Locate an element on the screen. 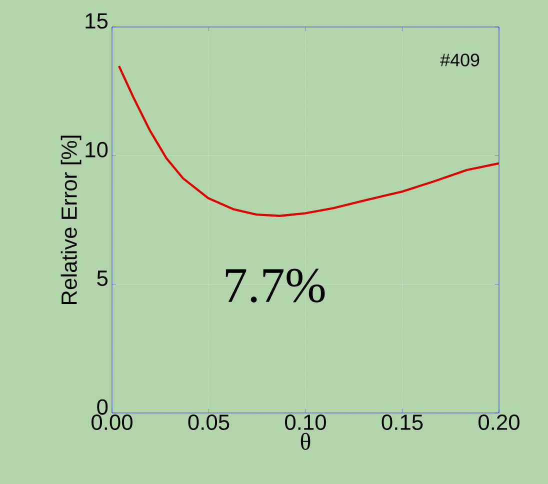 This screenshot has width=548, height=484. y-tick-label: 15 is located at coordinates (97, 21).